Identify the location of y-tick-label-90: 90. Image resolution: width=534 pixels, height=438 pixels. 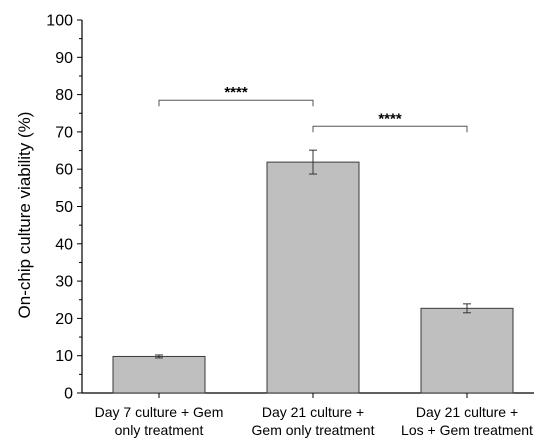
(64, 58).